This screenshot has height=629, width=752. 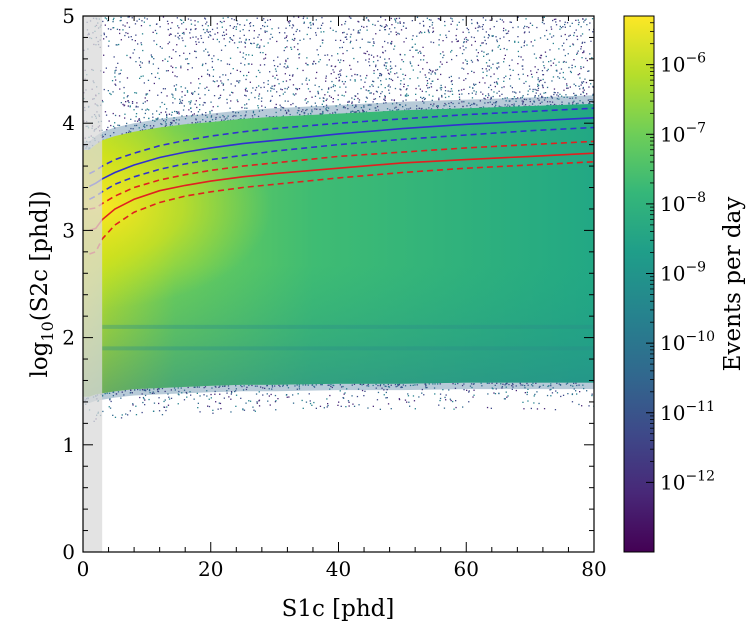 I want to click on colorbar-tick-label: 10⁻¹², so click(x=687, y=481).